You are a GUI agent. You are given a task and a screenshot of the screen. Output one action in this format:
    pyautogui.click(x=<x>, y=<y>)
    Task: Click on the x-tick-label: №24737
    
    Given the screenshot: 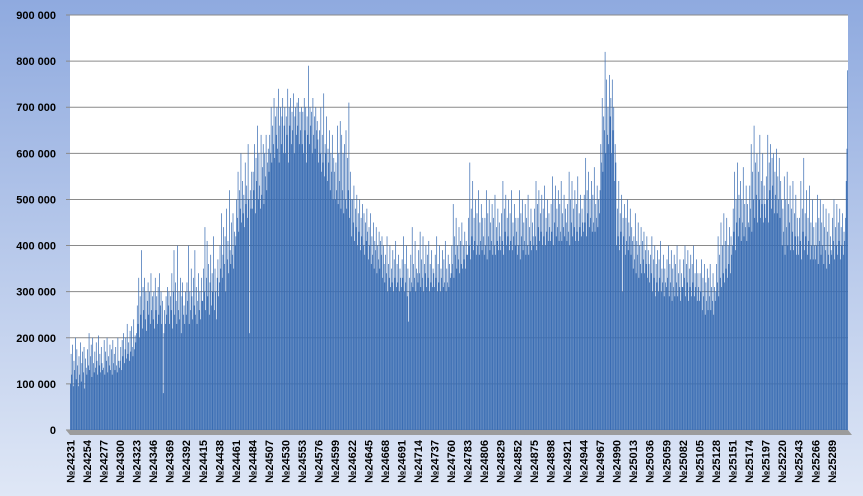 What is the action you would take?
    pyautogui.click(x=436, y=461)
    